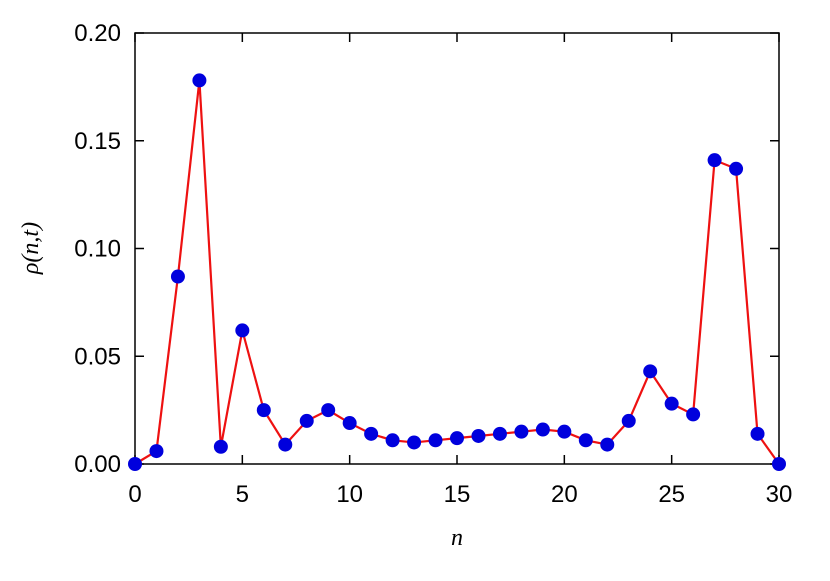 This screenshot has height=581, width=830. I want to click on x-tick-label: 25, so click(671, 494).